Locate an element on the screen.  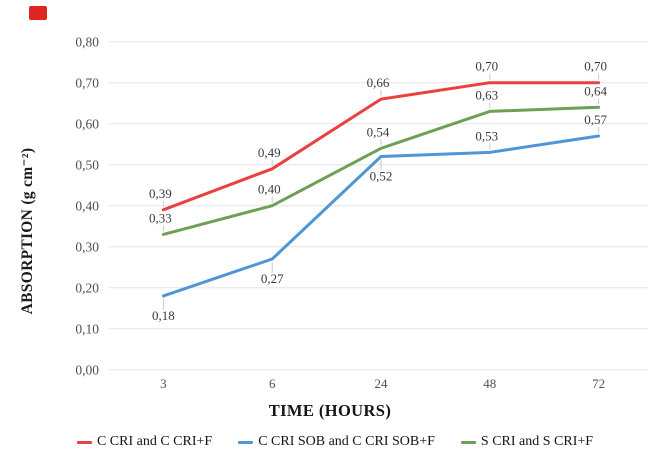
y-tick-label: 0,70 is located at coordinates (87, 82).